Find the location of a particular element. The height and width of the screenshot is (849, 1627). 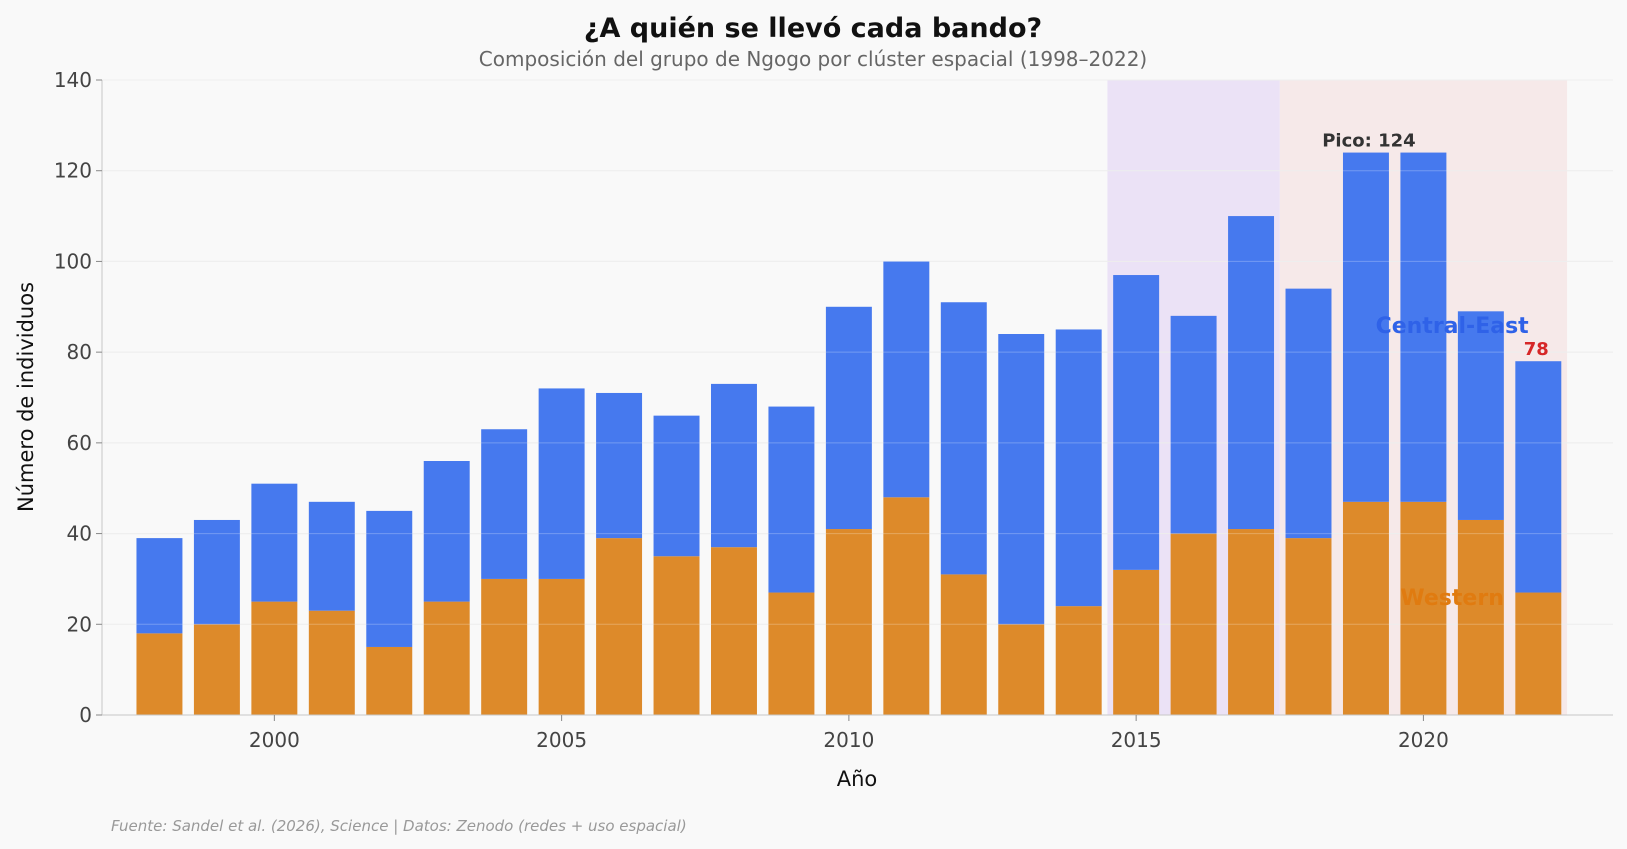

bar-western-1999 is located at coordinates (216, 669).